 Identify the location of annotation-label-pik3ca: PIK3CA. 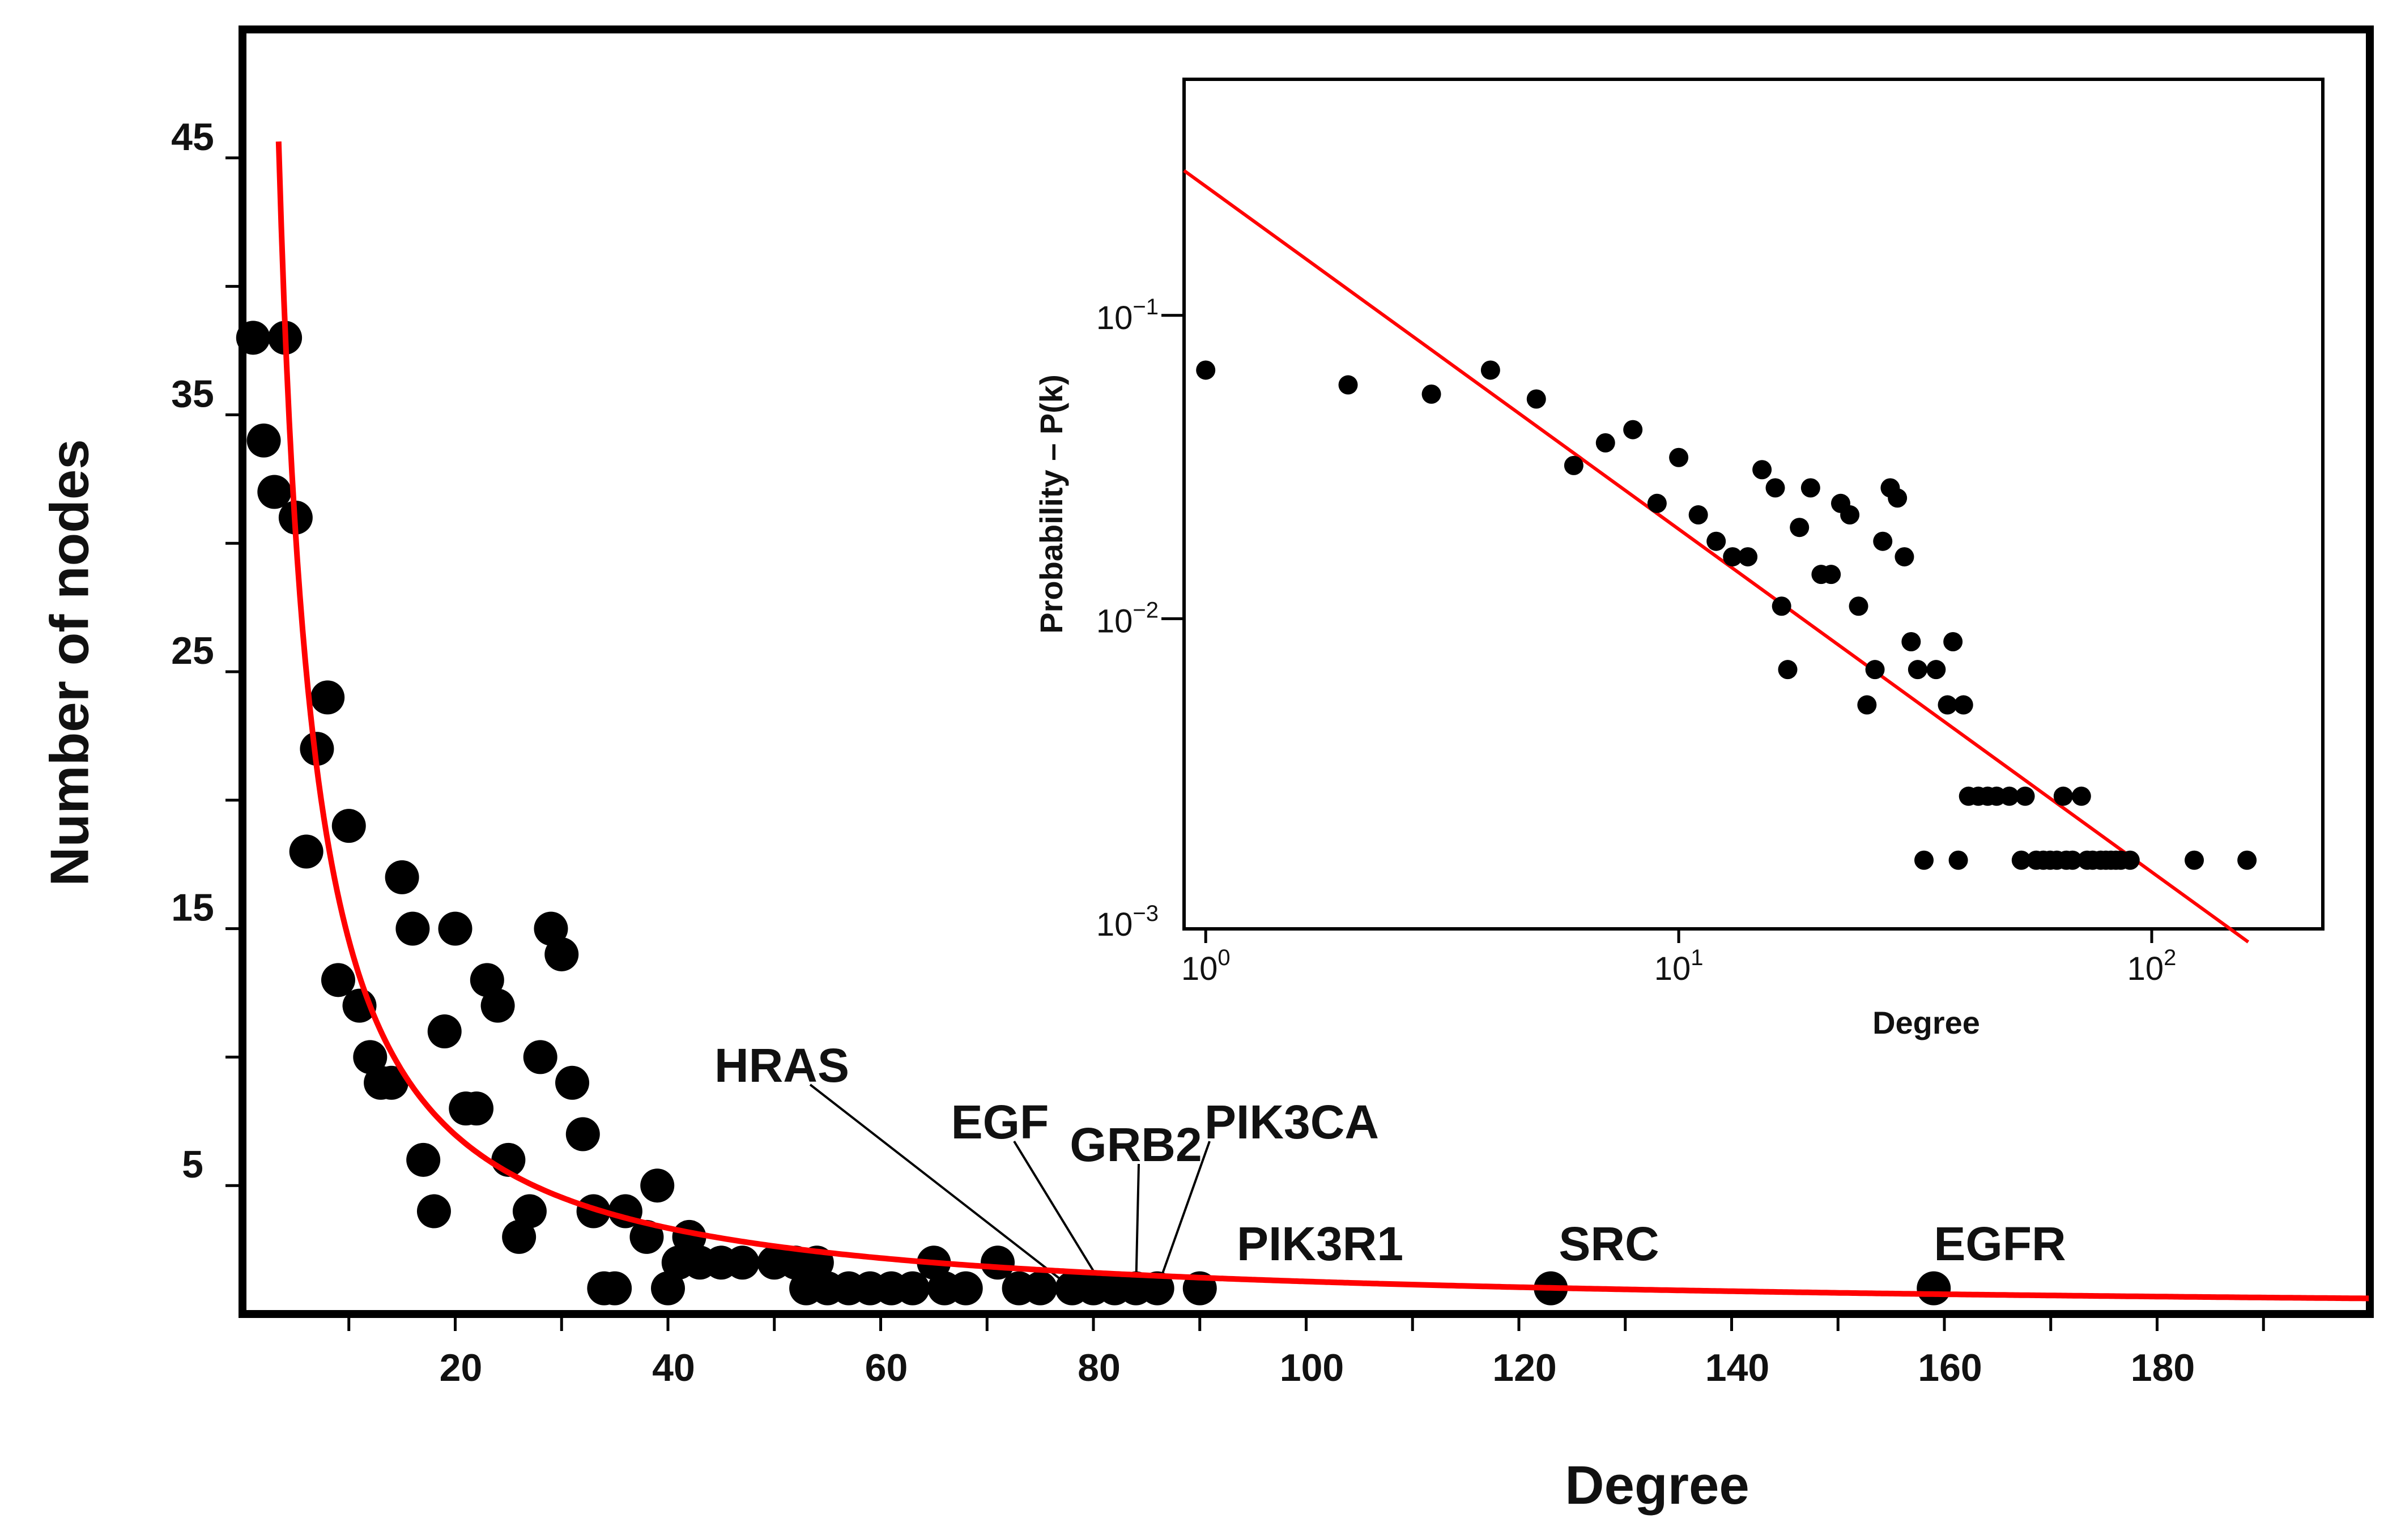
(1292, 1122).